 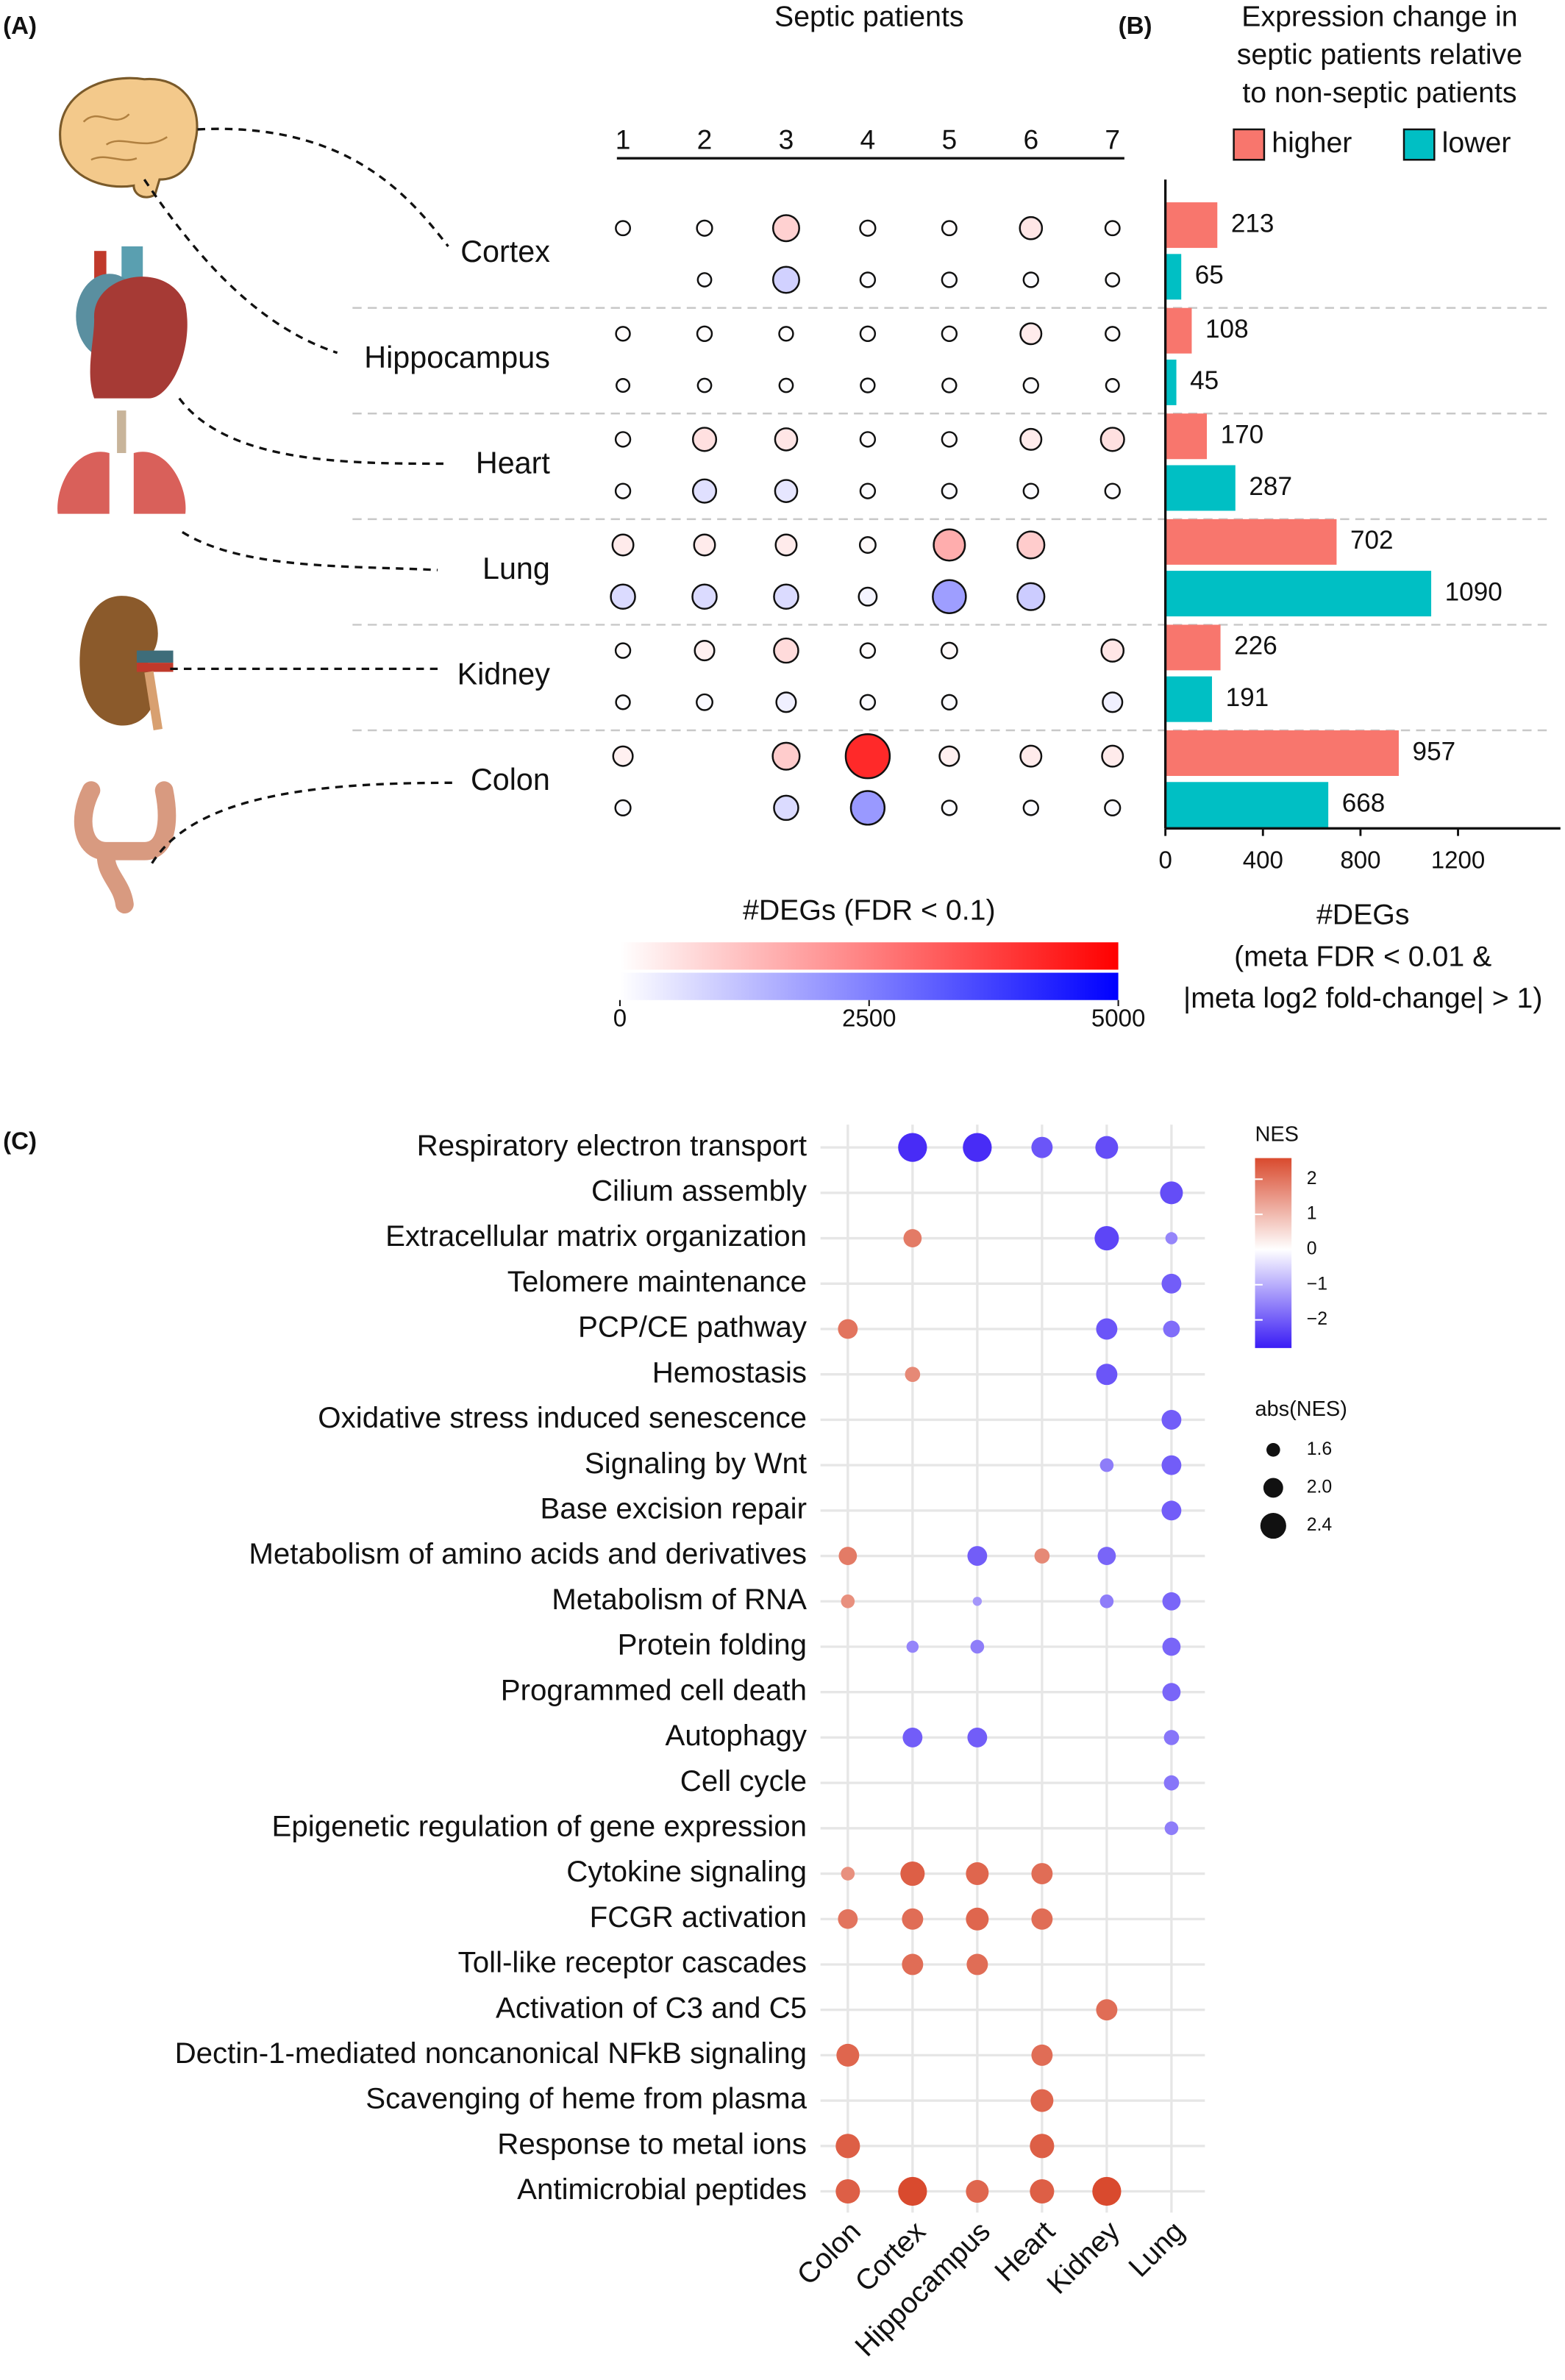 I want to click on colon, so click(x=126, y=847).